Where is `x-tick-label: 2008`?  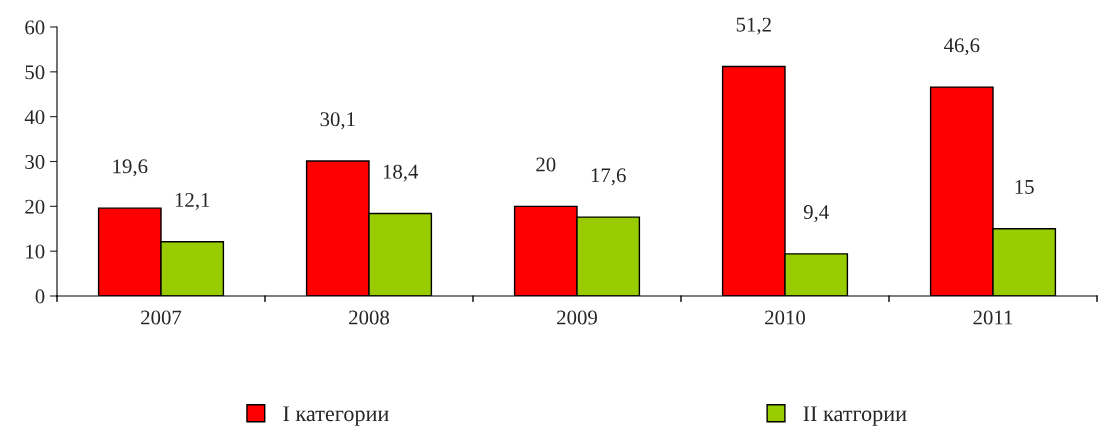
x-tick-label: 2008 is located at coordinates (369, 317).